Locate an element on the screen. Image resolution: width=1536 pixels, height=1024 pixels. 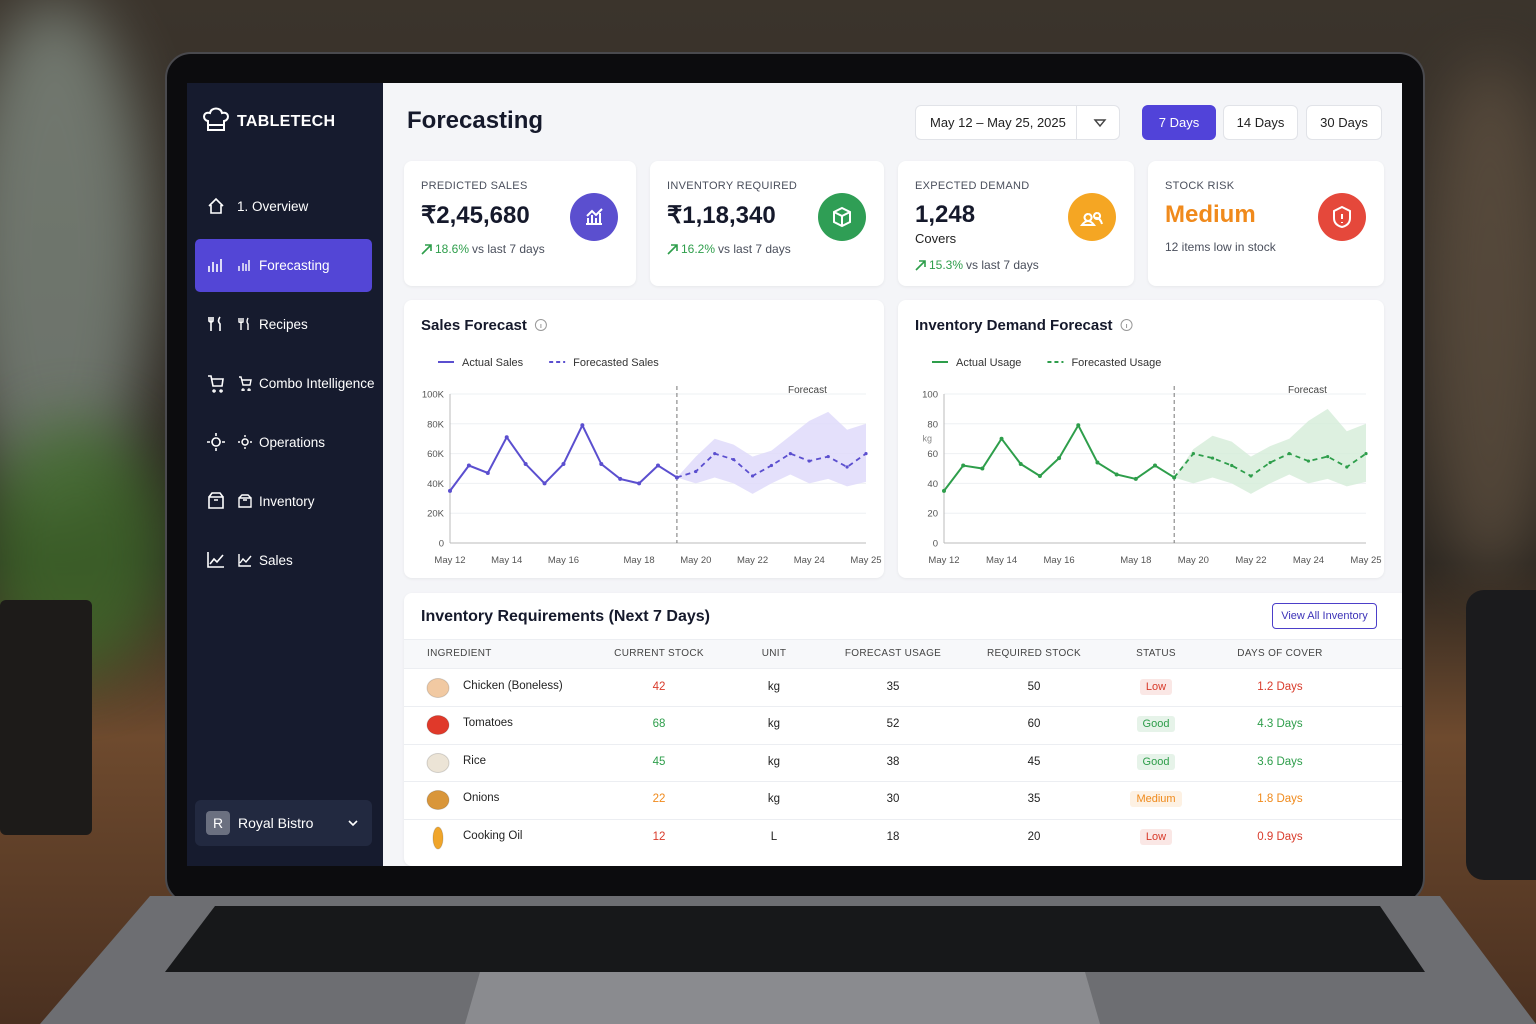
nav-item: Forecasting is located at coordinates (283, 265).